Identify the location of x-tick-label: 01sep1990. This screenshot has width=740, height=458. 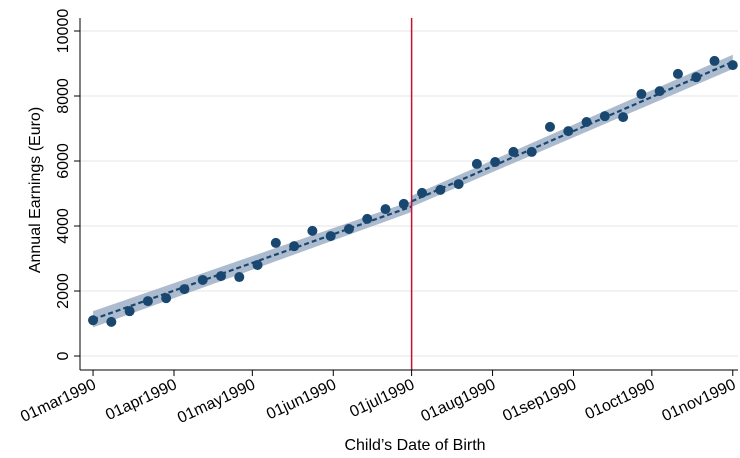
(539, 400).